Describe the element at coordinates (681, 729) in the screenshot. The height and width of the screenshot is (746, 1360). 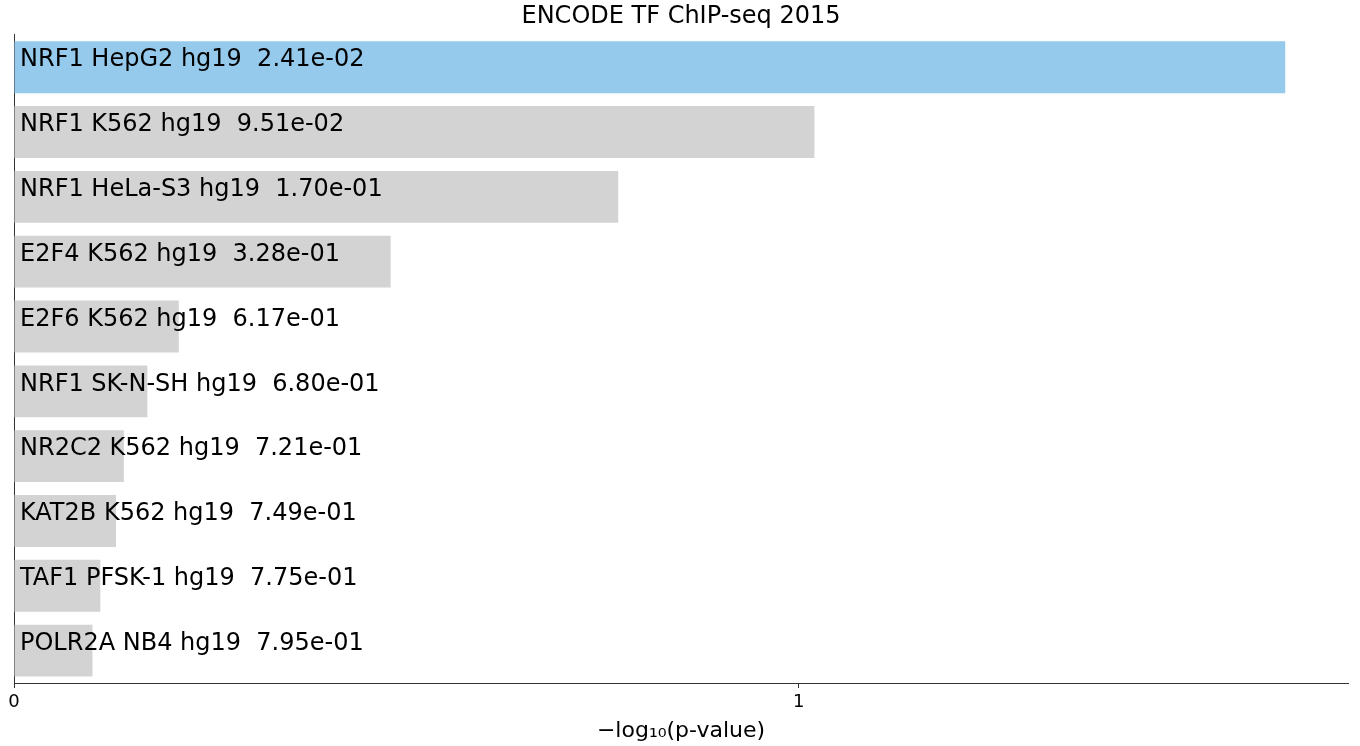
I see `x-axis-title: −log₁₀(p-value)` at that location.